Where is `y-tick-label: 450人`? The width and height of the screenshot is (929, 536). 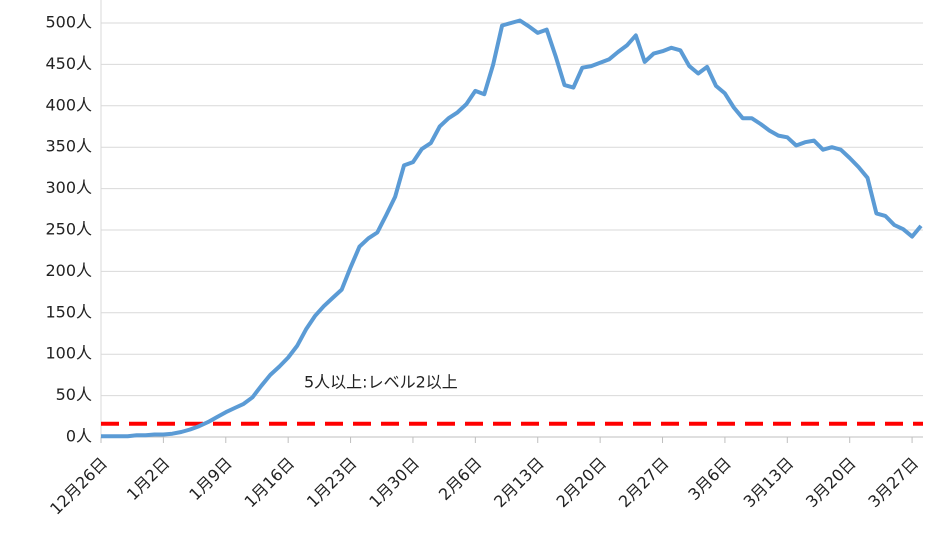 y-tick-label: 450人 is located at coordinates (68, 63).